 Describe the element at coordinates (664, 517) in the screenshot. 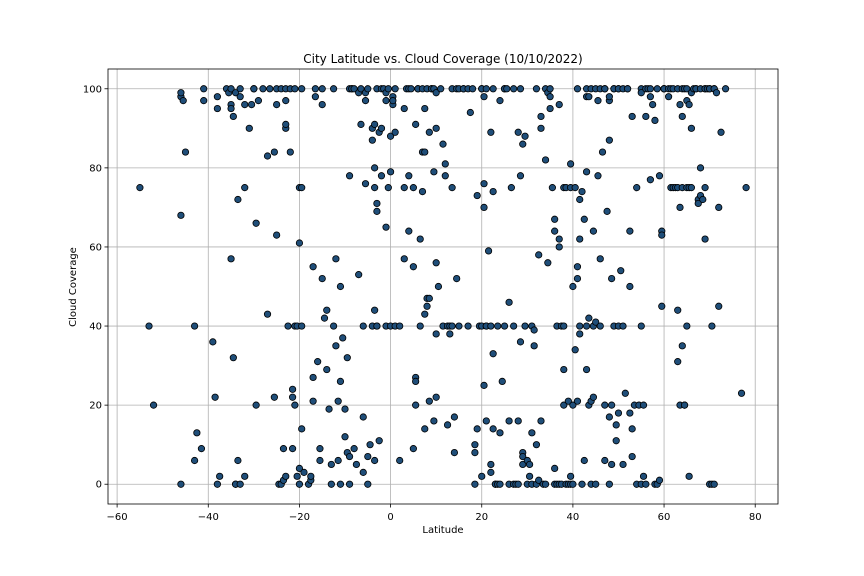

I see `x-tick-label: 60` at that location.